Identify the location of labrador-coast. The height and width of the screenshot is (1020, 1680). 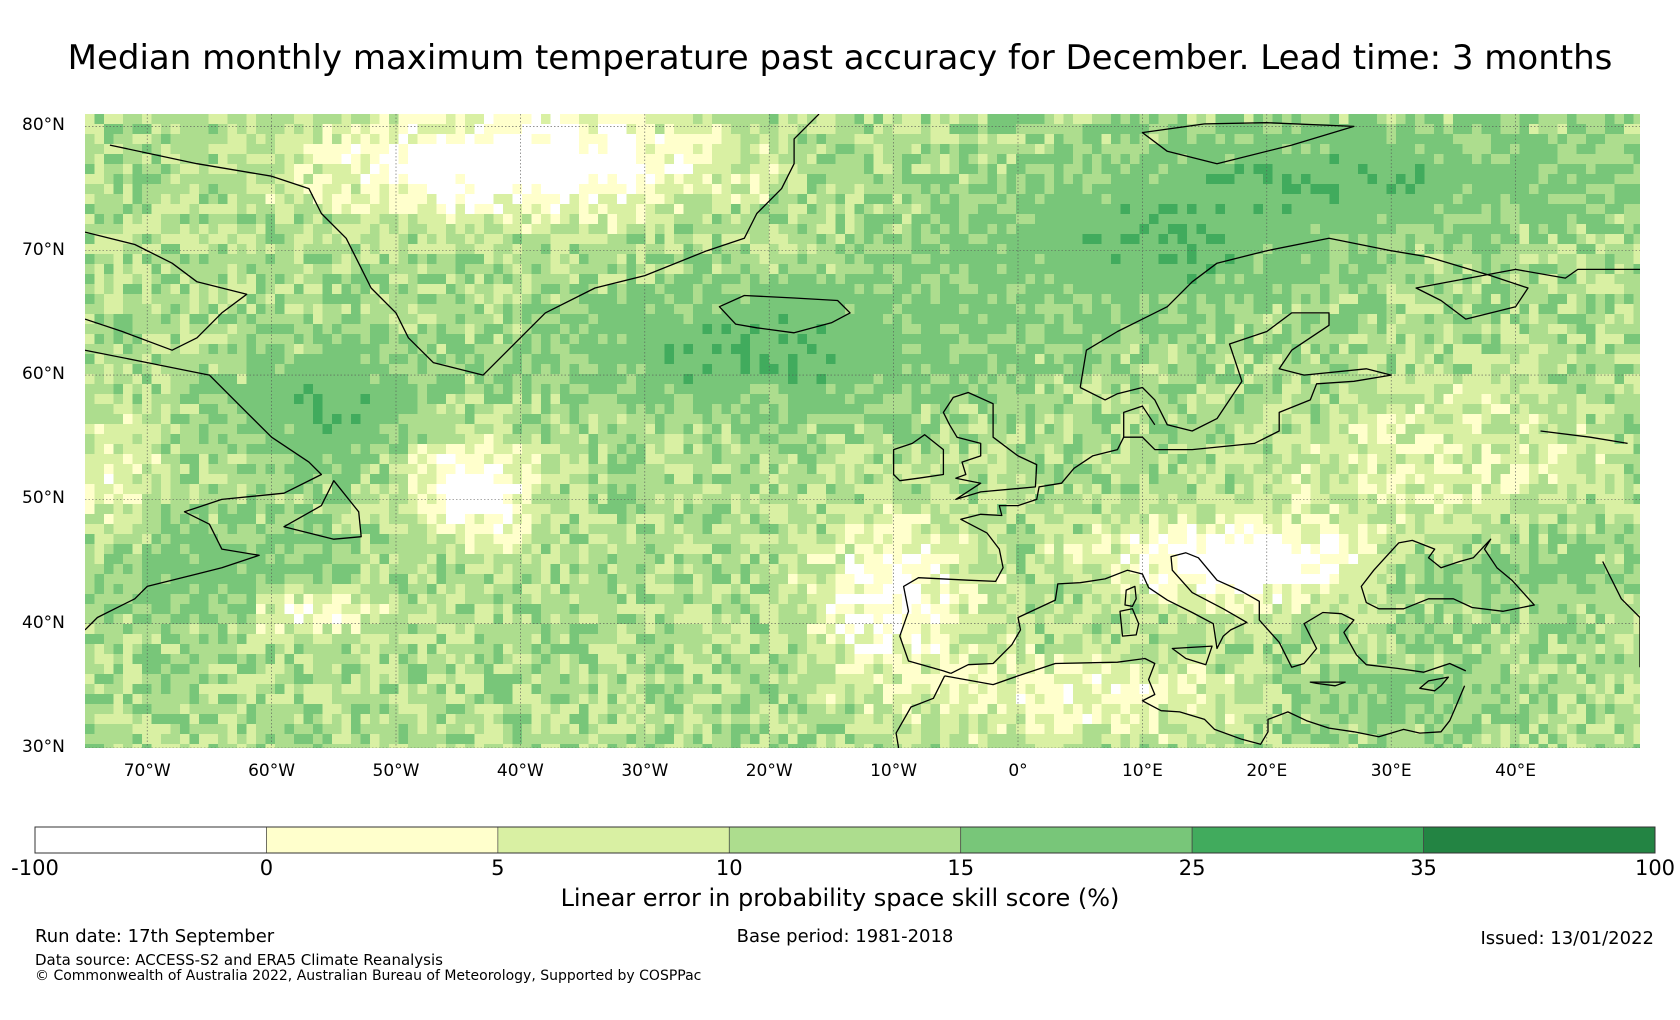
(204, 490).